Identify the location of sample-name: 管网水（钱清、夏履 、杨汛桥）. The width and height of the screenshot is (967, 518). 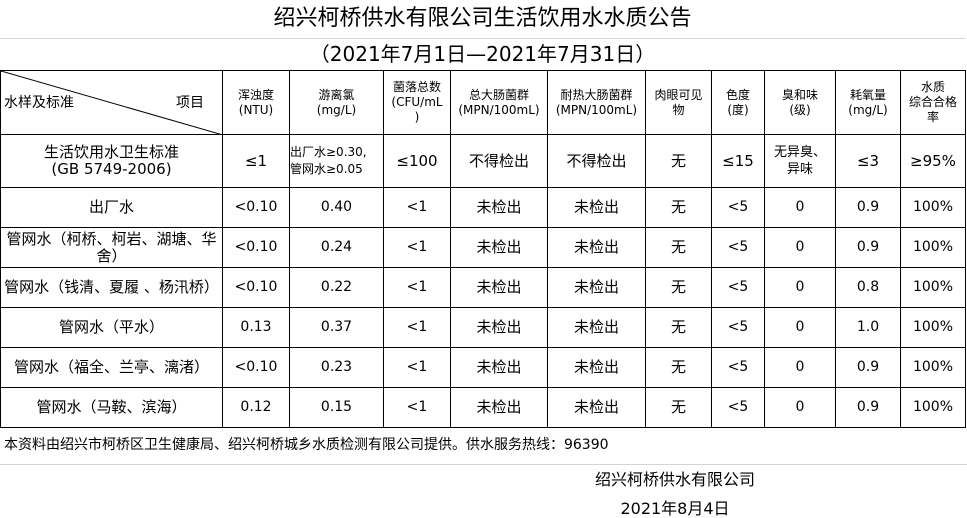
(111, 287).